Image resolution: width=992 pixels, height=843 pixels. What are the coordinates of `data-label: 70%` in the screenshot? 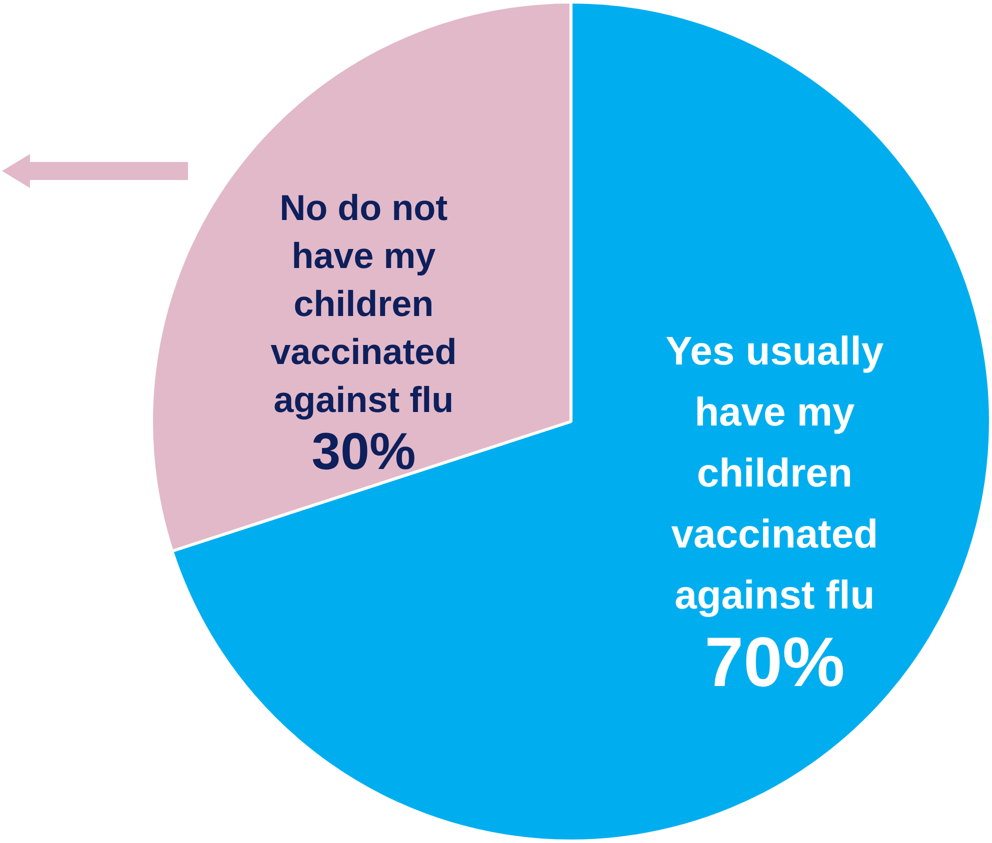 It's located at (774, 661).